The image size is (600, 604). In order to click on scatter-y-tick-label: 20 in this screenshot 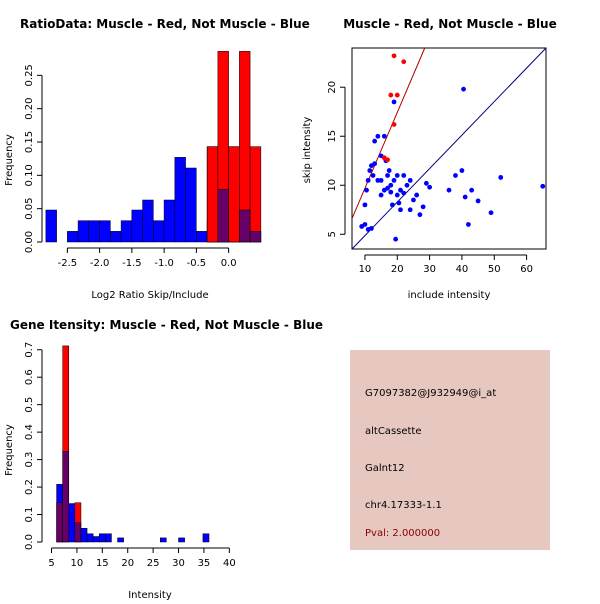, I will do `click(332, 87)`.